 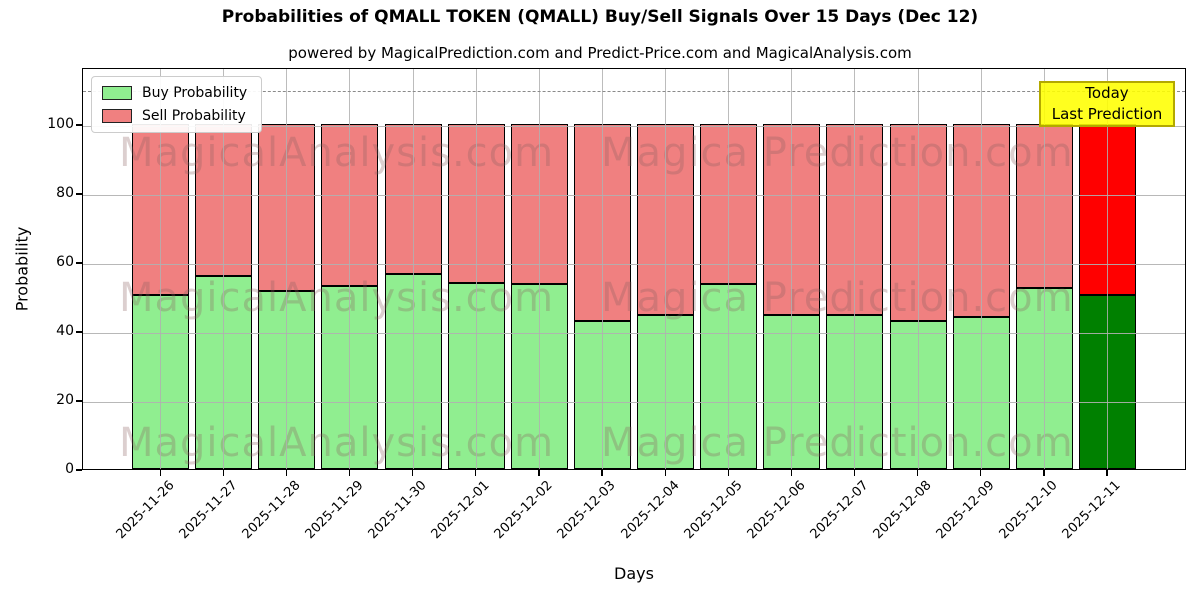 What do you see at coordinates (634, 573) in the screenshot?
I see `x-axis-label: Days` at bounding box center [634, 573].